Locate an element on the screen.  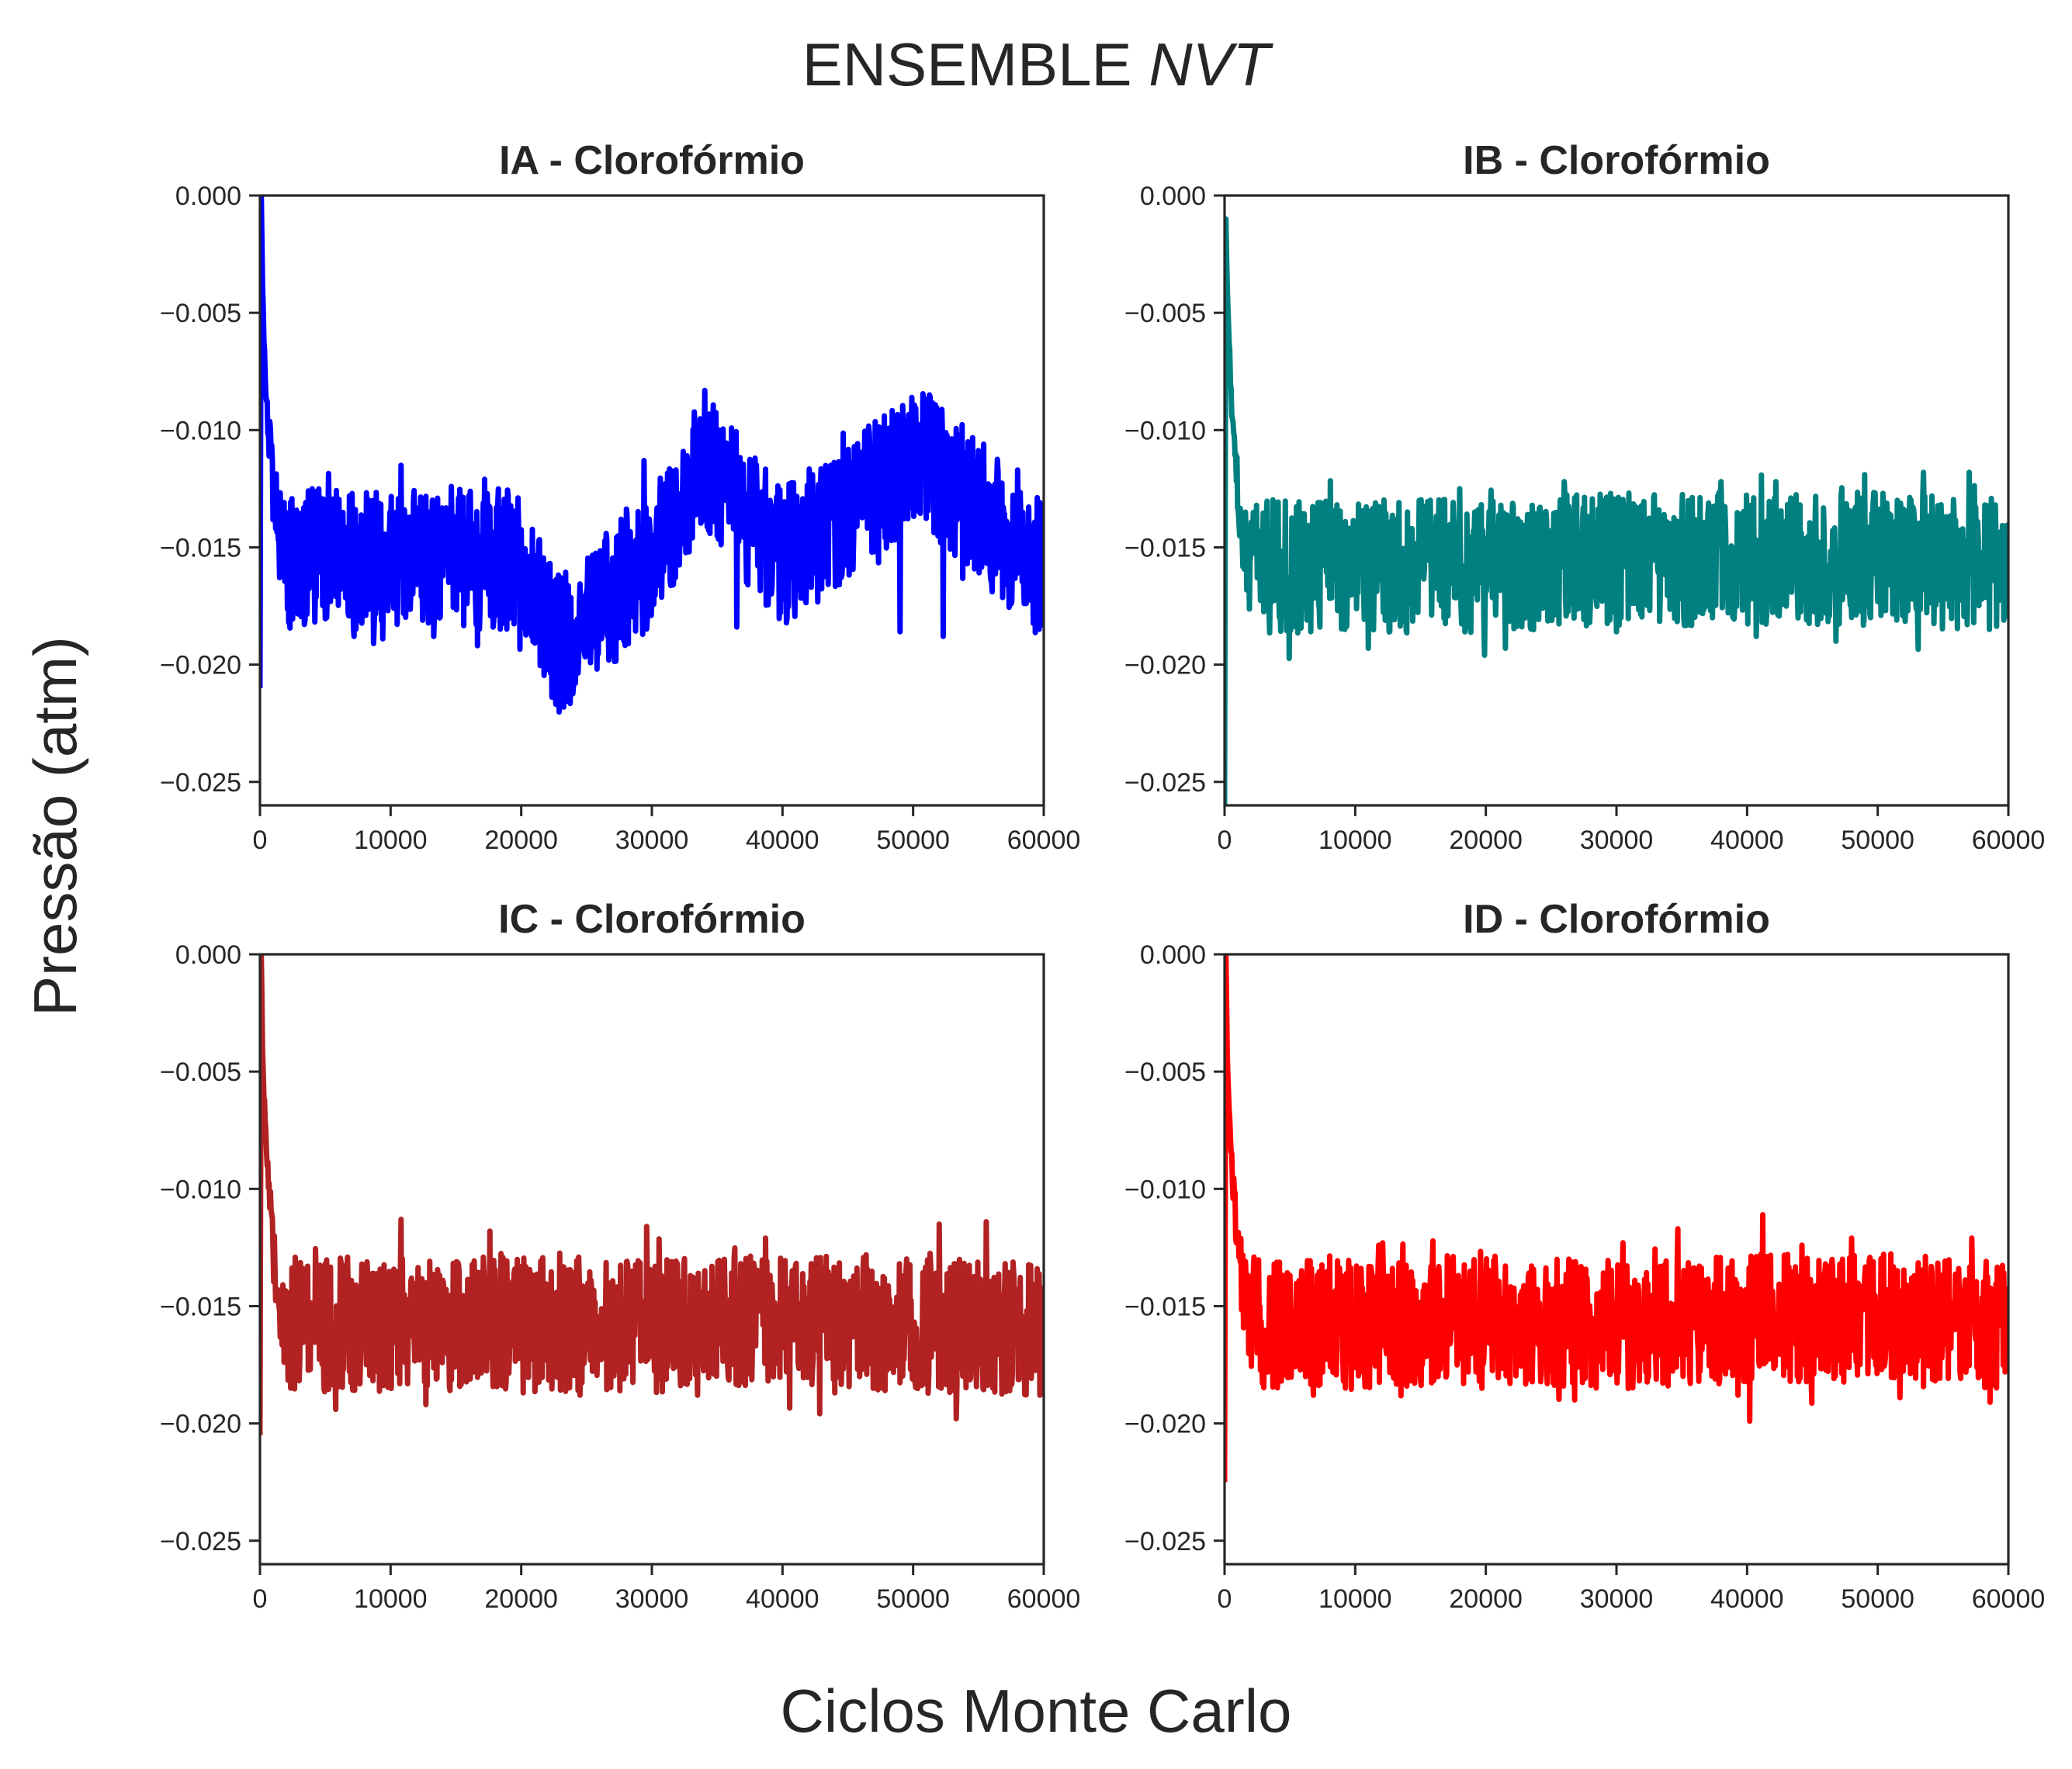
subplot-title: IC - Clorofórmio is located at coordinates (652, 919).